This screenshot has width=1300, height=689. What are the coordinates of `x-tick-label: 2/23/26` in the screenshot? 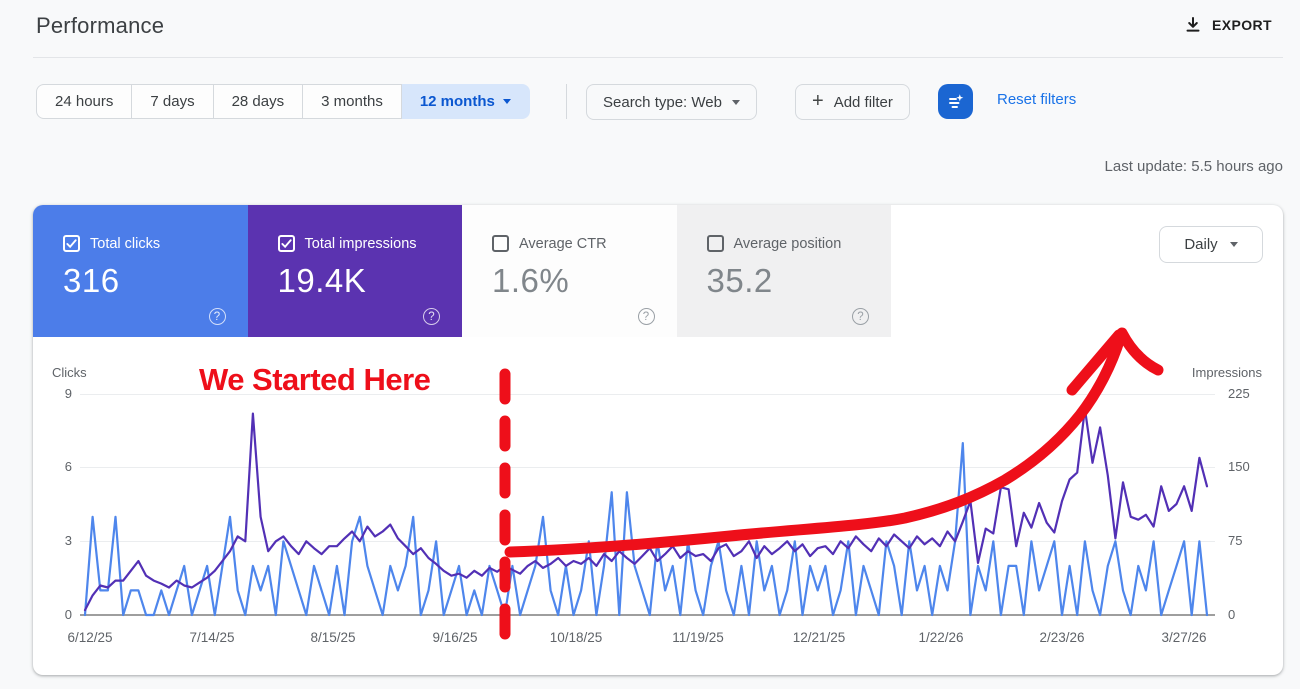 It's located at (1062, 637).